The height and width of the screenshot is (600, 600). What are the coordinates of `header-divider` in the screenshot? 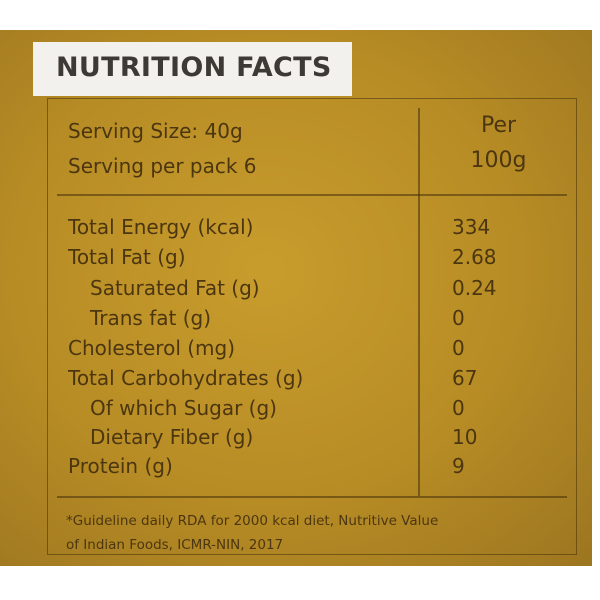 It's located at (312, 195).